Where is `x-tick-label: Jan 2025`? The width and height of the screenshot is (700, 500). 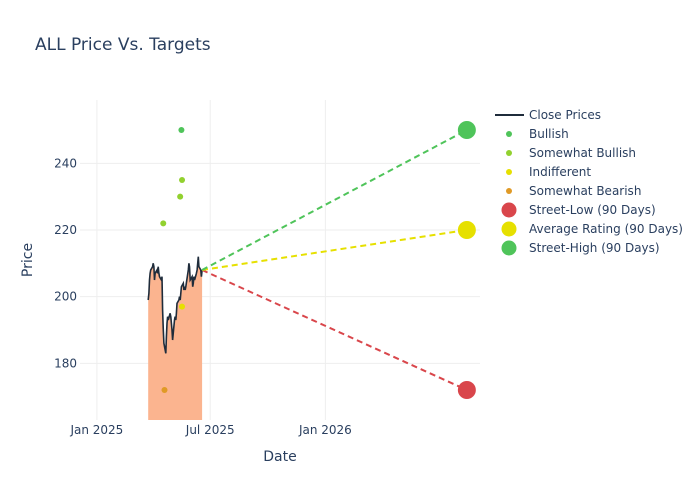 x-tick-label: Jan 2025 is located at coordinates (96, 430).